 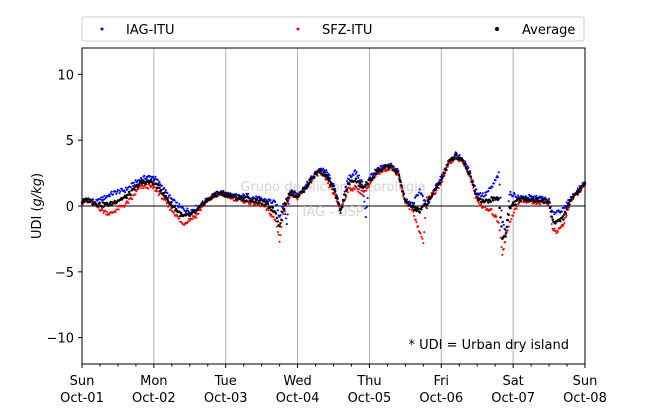 What do you see at coordinates (226, 398) in the screenshot?
I see `x-tick-label-date: Oct-03` at bounding box center [226, 398].